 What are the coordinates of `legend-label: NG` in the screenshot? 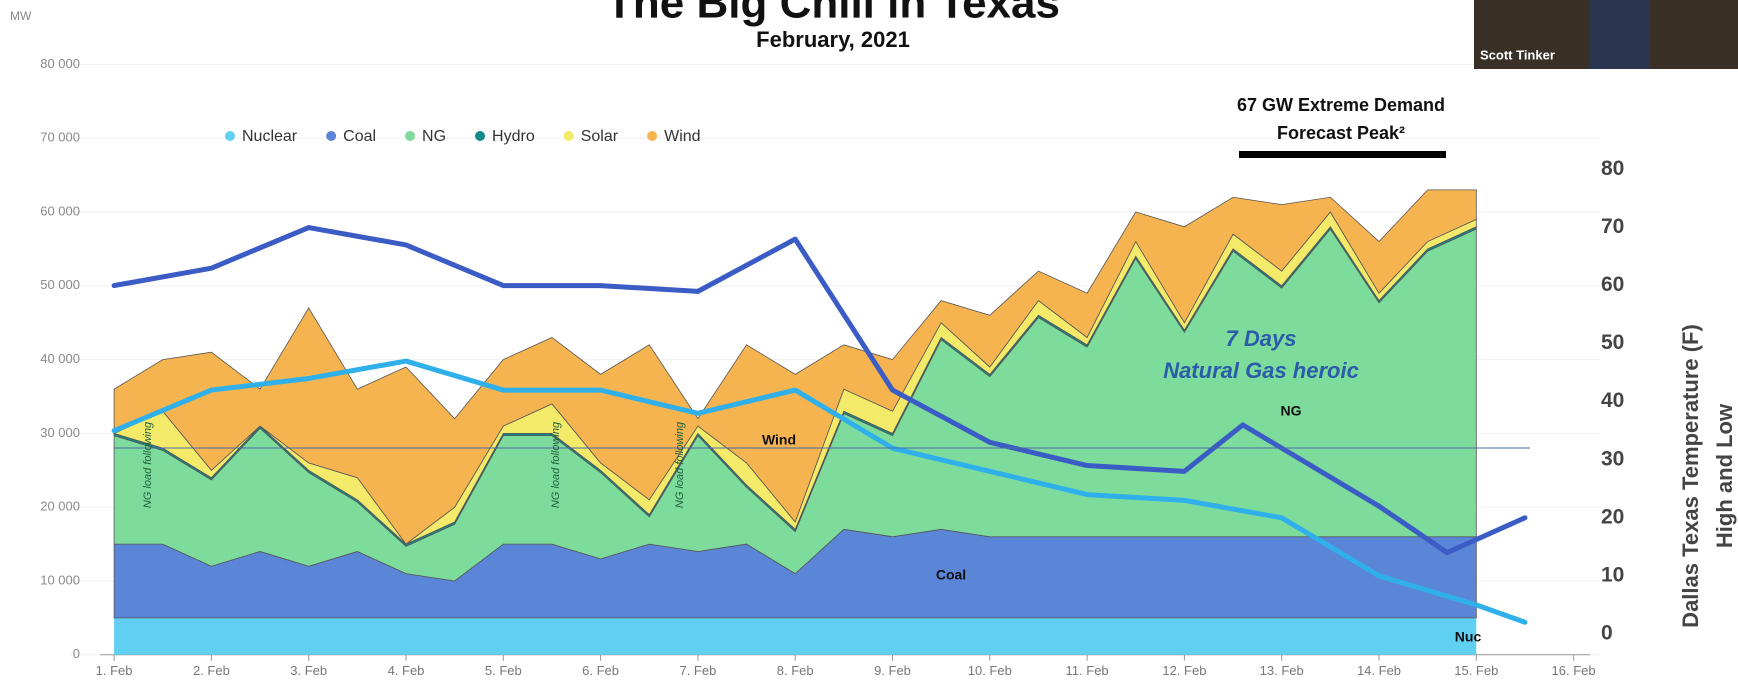 It's located at (434, 136).